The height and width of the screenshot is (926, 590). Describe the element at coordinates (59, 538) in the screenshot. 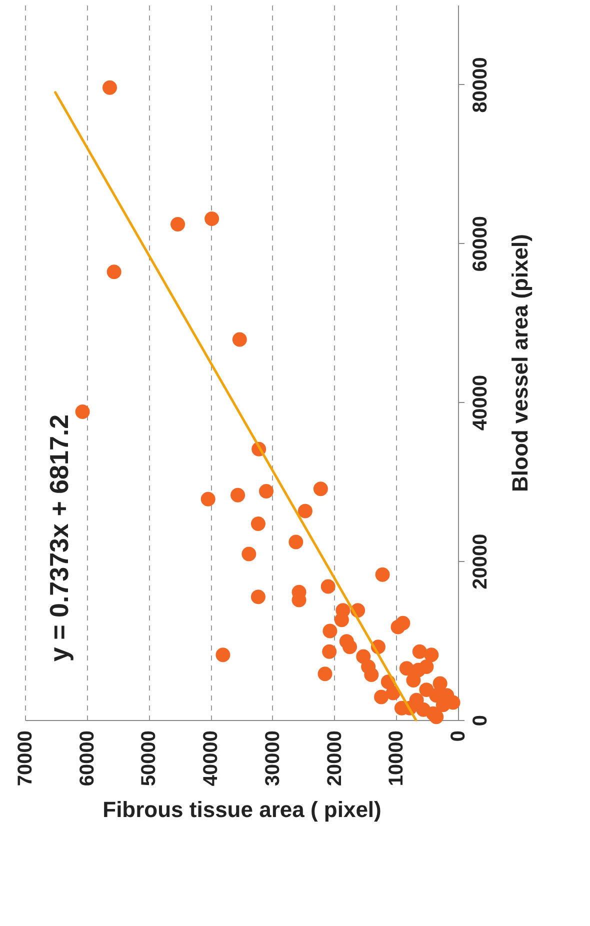

I see `annotation: y = 0.7373x + 6817.2` at that location.